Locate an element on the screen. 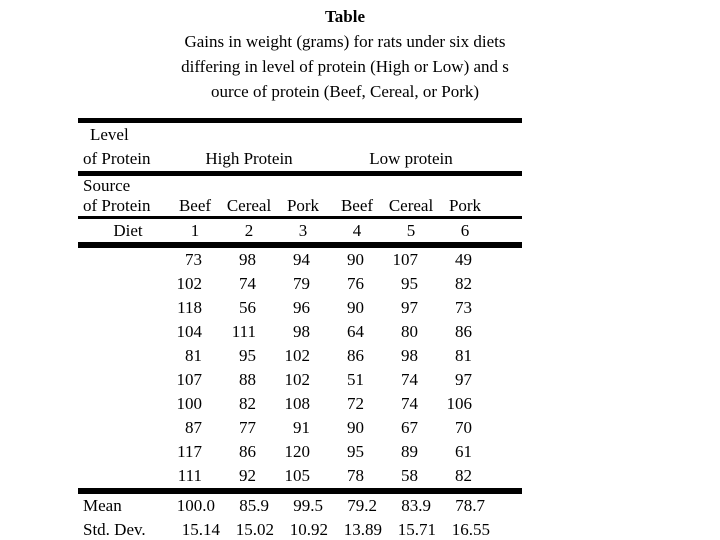  data-row: 104 111 98 64 80 86 is located at coordinates (300, 332).